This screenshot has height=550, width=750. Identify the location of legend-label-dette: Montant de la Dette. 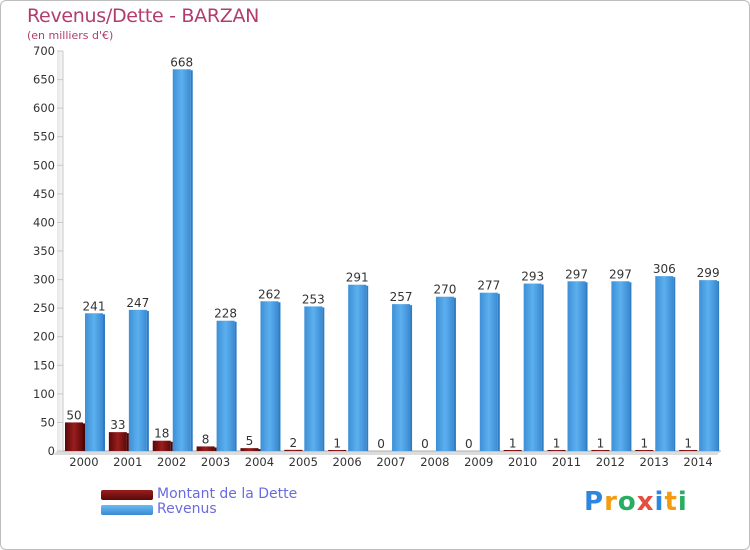
(227, 494).